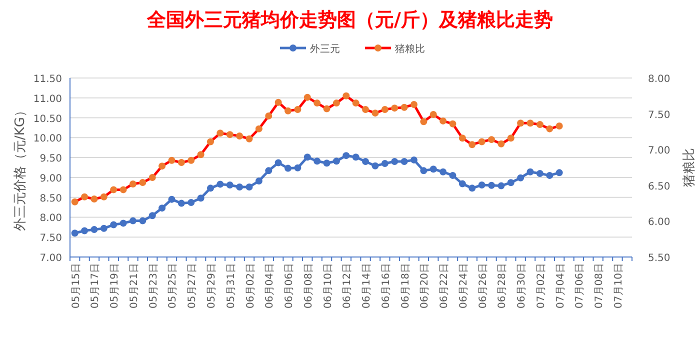 This screenshot has width=700, height=340. I want to click on x-tick-label: 05月15日, so click(76, 285).